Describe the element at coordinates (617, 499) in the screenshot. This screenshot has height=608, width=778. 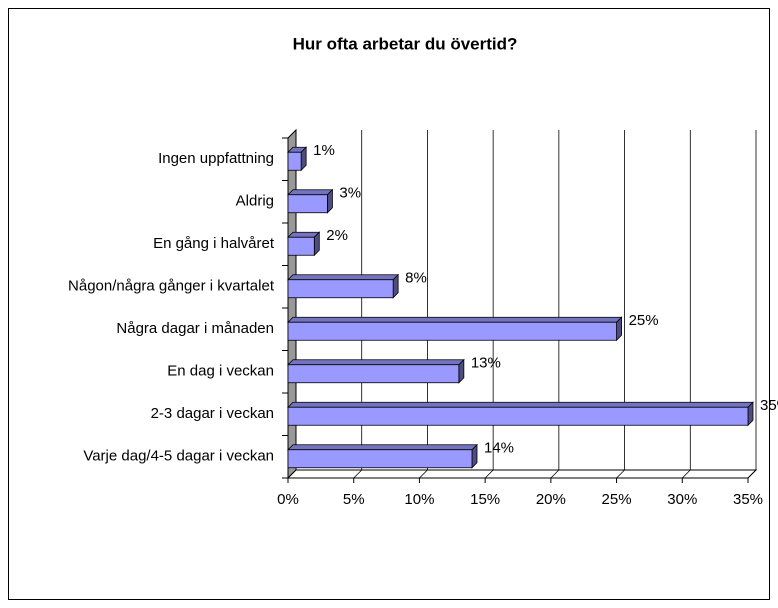
I see `x-tick-label: 25%` at that location.